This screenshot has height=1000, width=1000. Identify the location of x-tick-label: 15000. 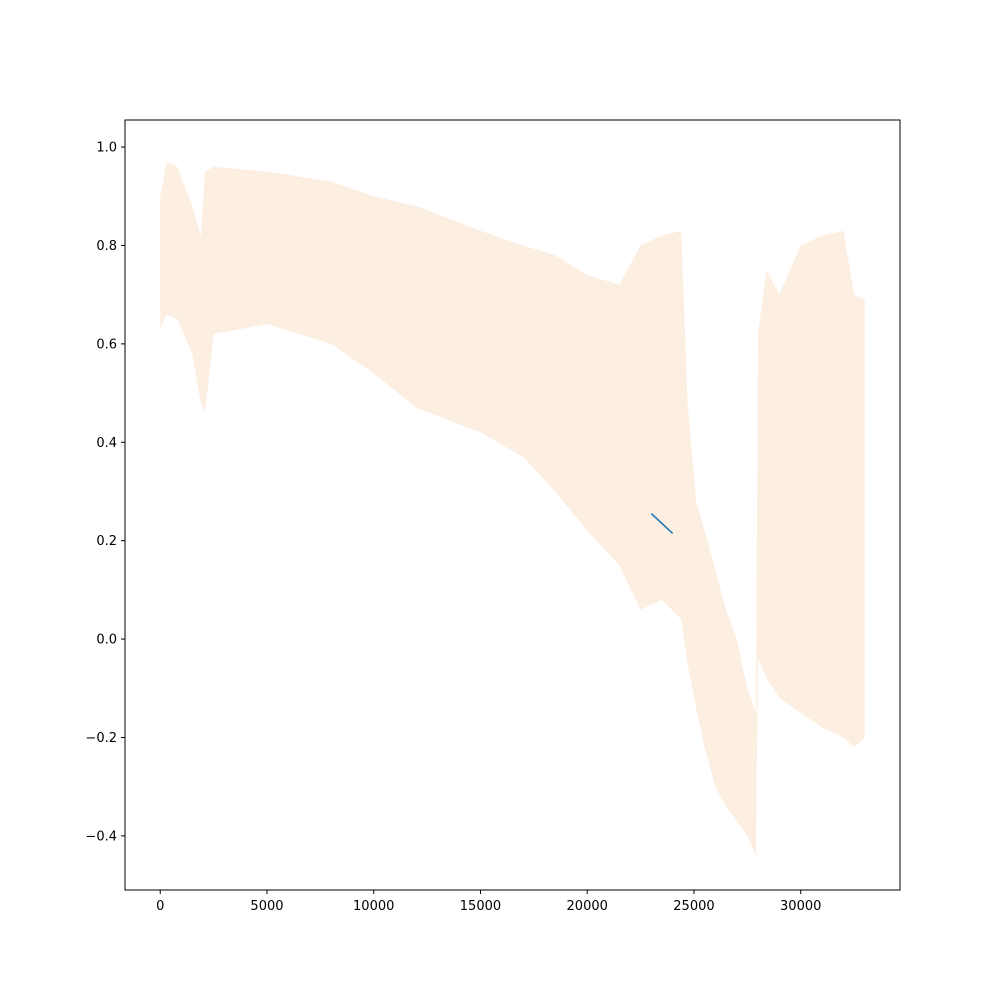
(480, 906).